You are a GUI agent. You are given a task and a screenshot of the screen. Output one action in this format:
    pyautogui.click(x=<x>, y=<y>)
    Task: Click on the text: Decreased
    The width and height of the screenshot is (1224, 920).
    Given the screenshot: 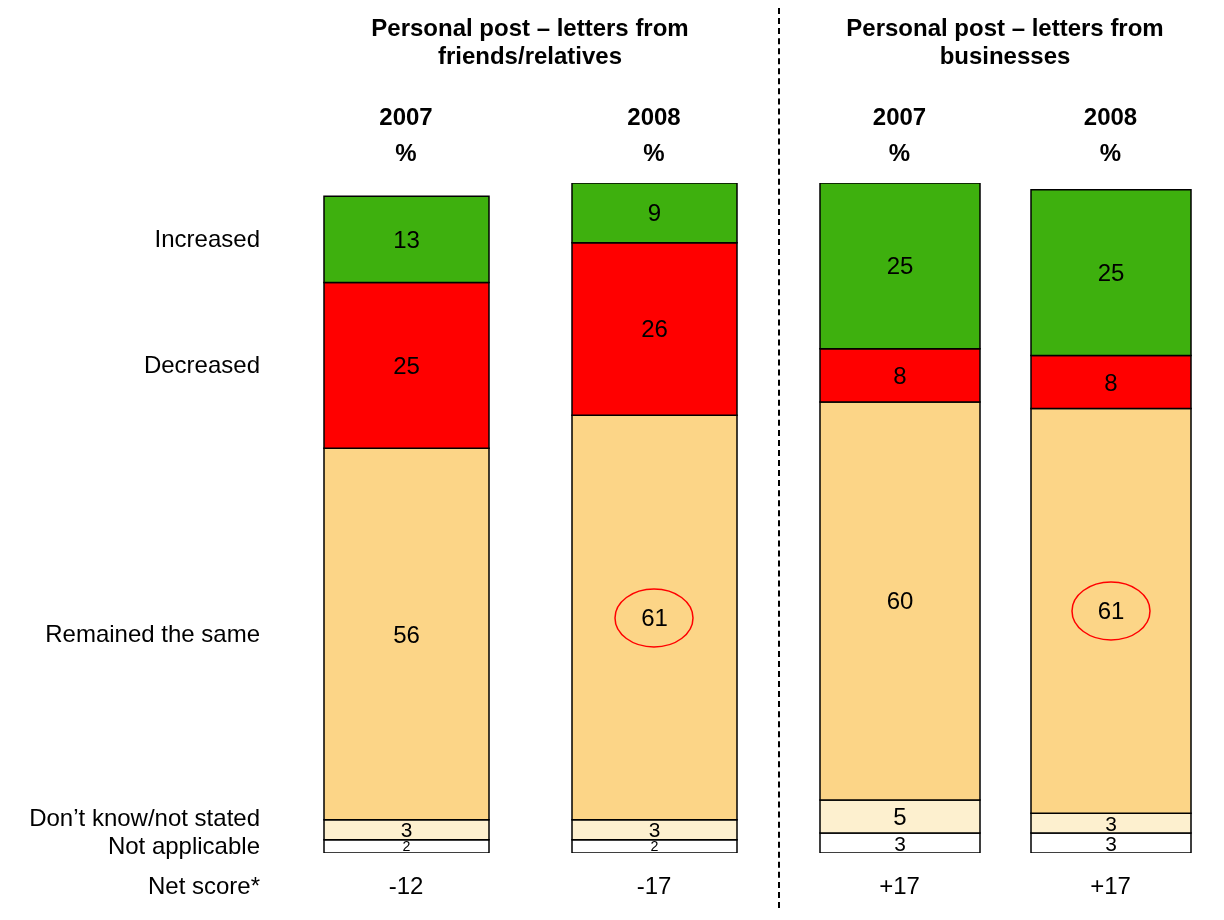 What is the action you would take?
    pyautogui.click(x=201, y=365)
    